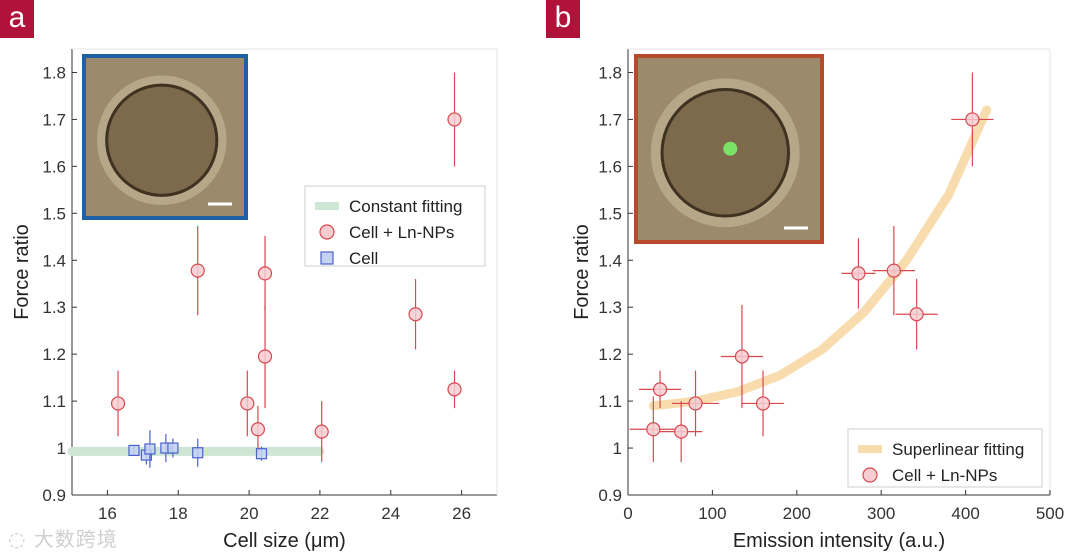  Describe the element at coordinates (21, 539) in the screenshot. I see `watermark-logo-icon: ◌` at that location.